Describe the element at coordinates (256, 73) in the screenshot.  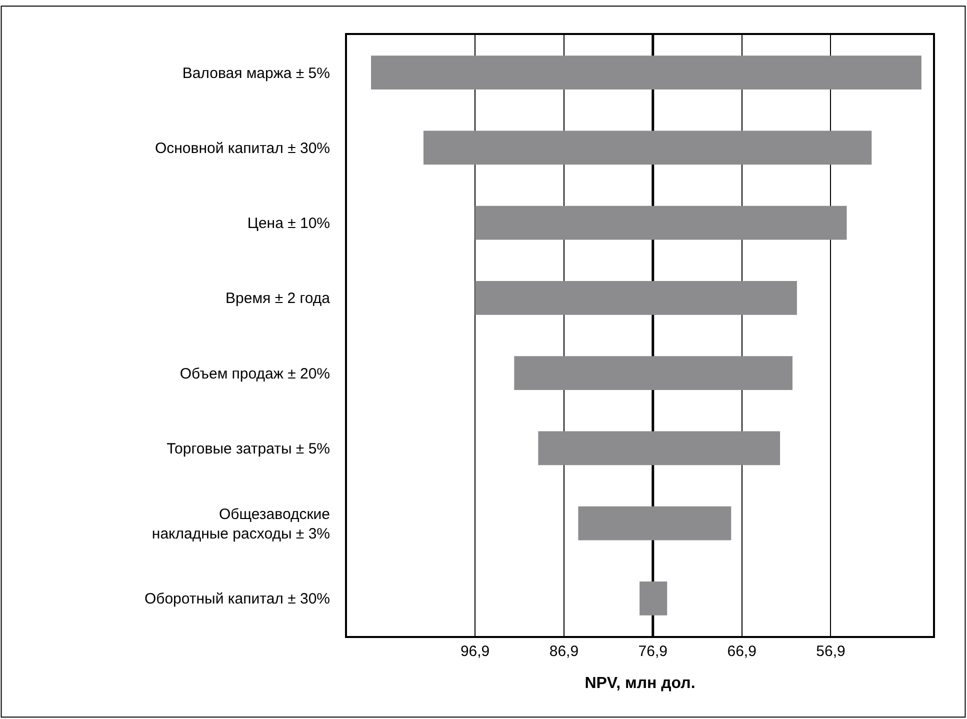
I see `y-tick-label: Валовая маржа ± 5%` at that location.